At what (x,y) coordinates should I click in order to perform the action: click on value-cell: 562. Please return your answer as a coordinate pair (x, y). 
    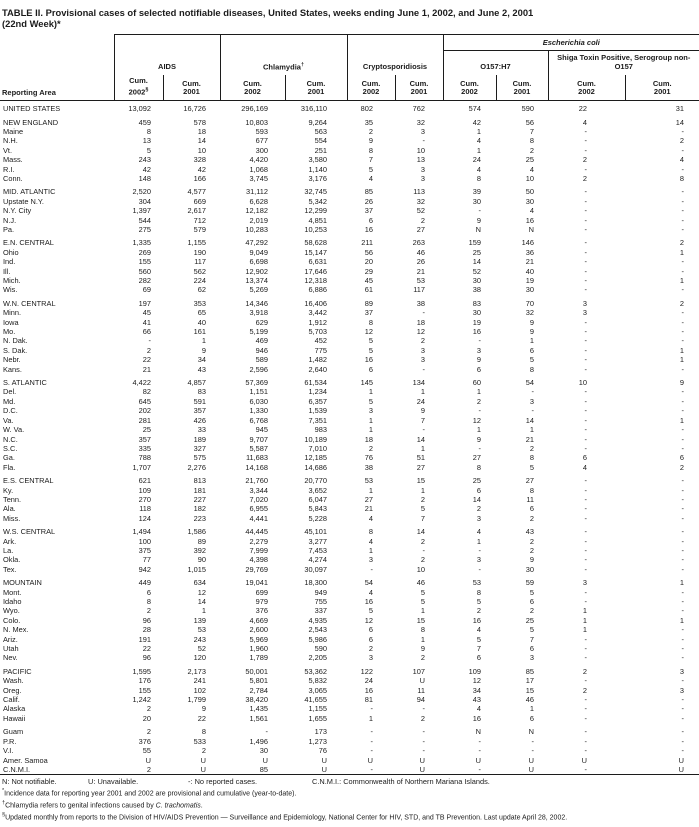
    Looking at the image, I should click on (200, 271).